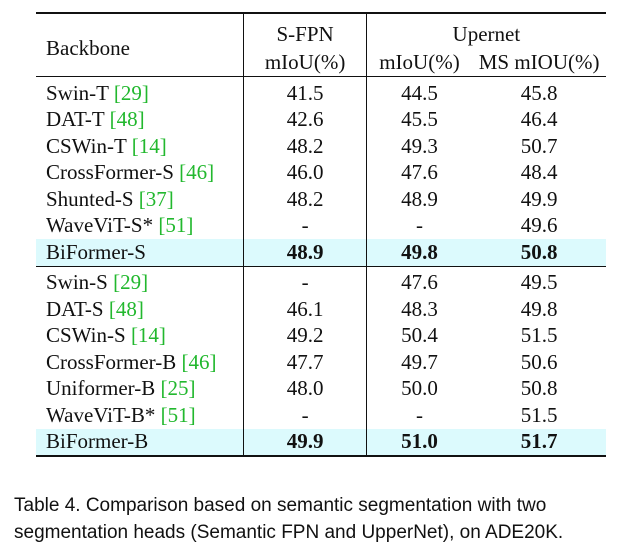 The image size is (640, 555). Describe the element at coordinates (539, 119) in the screenshot. I see `upernet-ms-miou-cell: 46.4` at that location.